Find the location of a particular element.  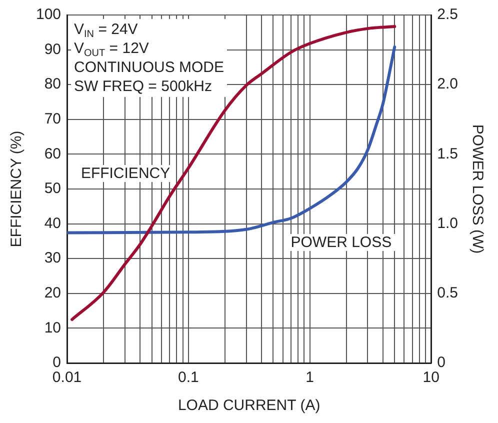

annotation: SW FREQ = 500kHz is located at coordinates (143, 86).